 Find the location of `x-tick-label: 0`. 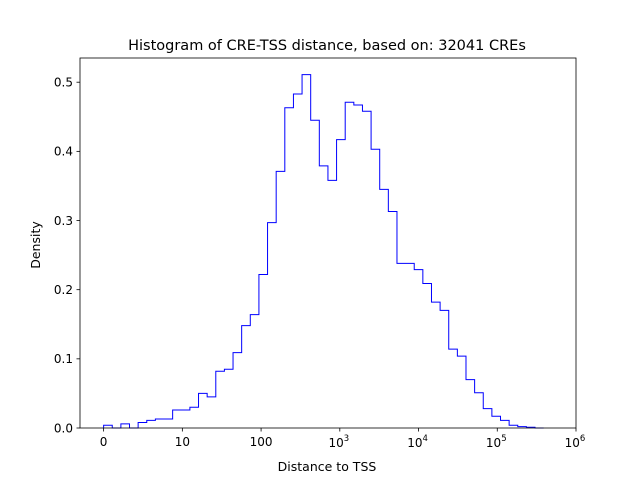

x-tick-label: 0 is located at coordinates (104, 442).